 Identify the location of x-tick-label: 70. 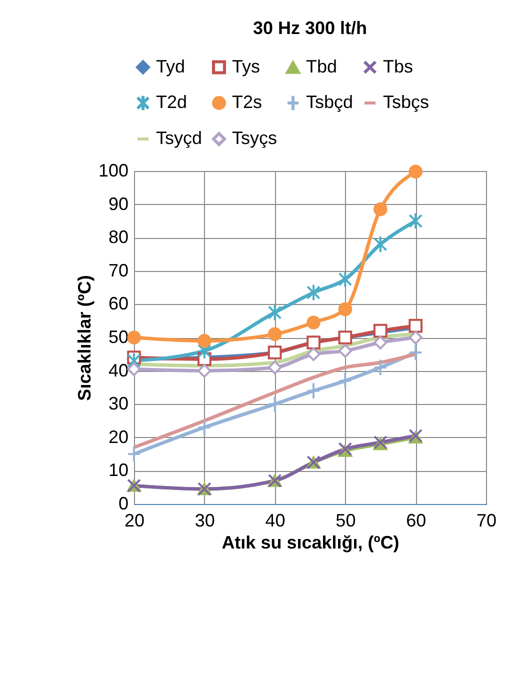
(486, 520).